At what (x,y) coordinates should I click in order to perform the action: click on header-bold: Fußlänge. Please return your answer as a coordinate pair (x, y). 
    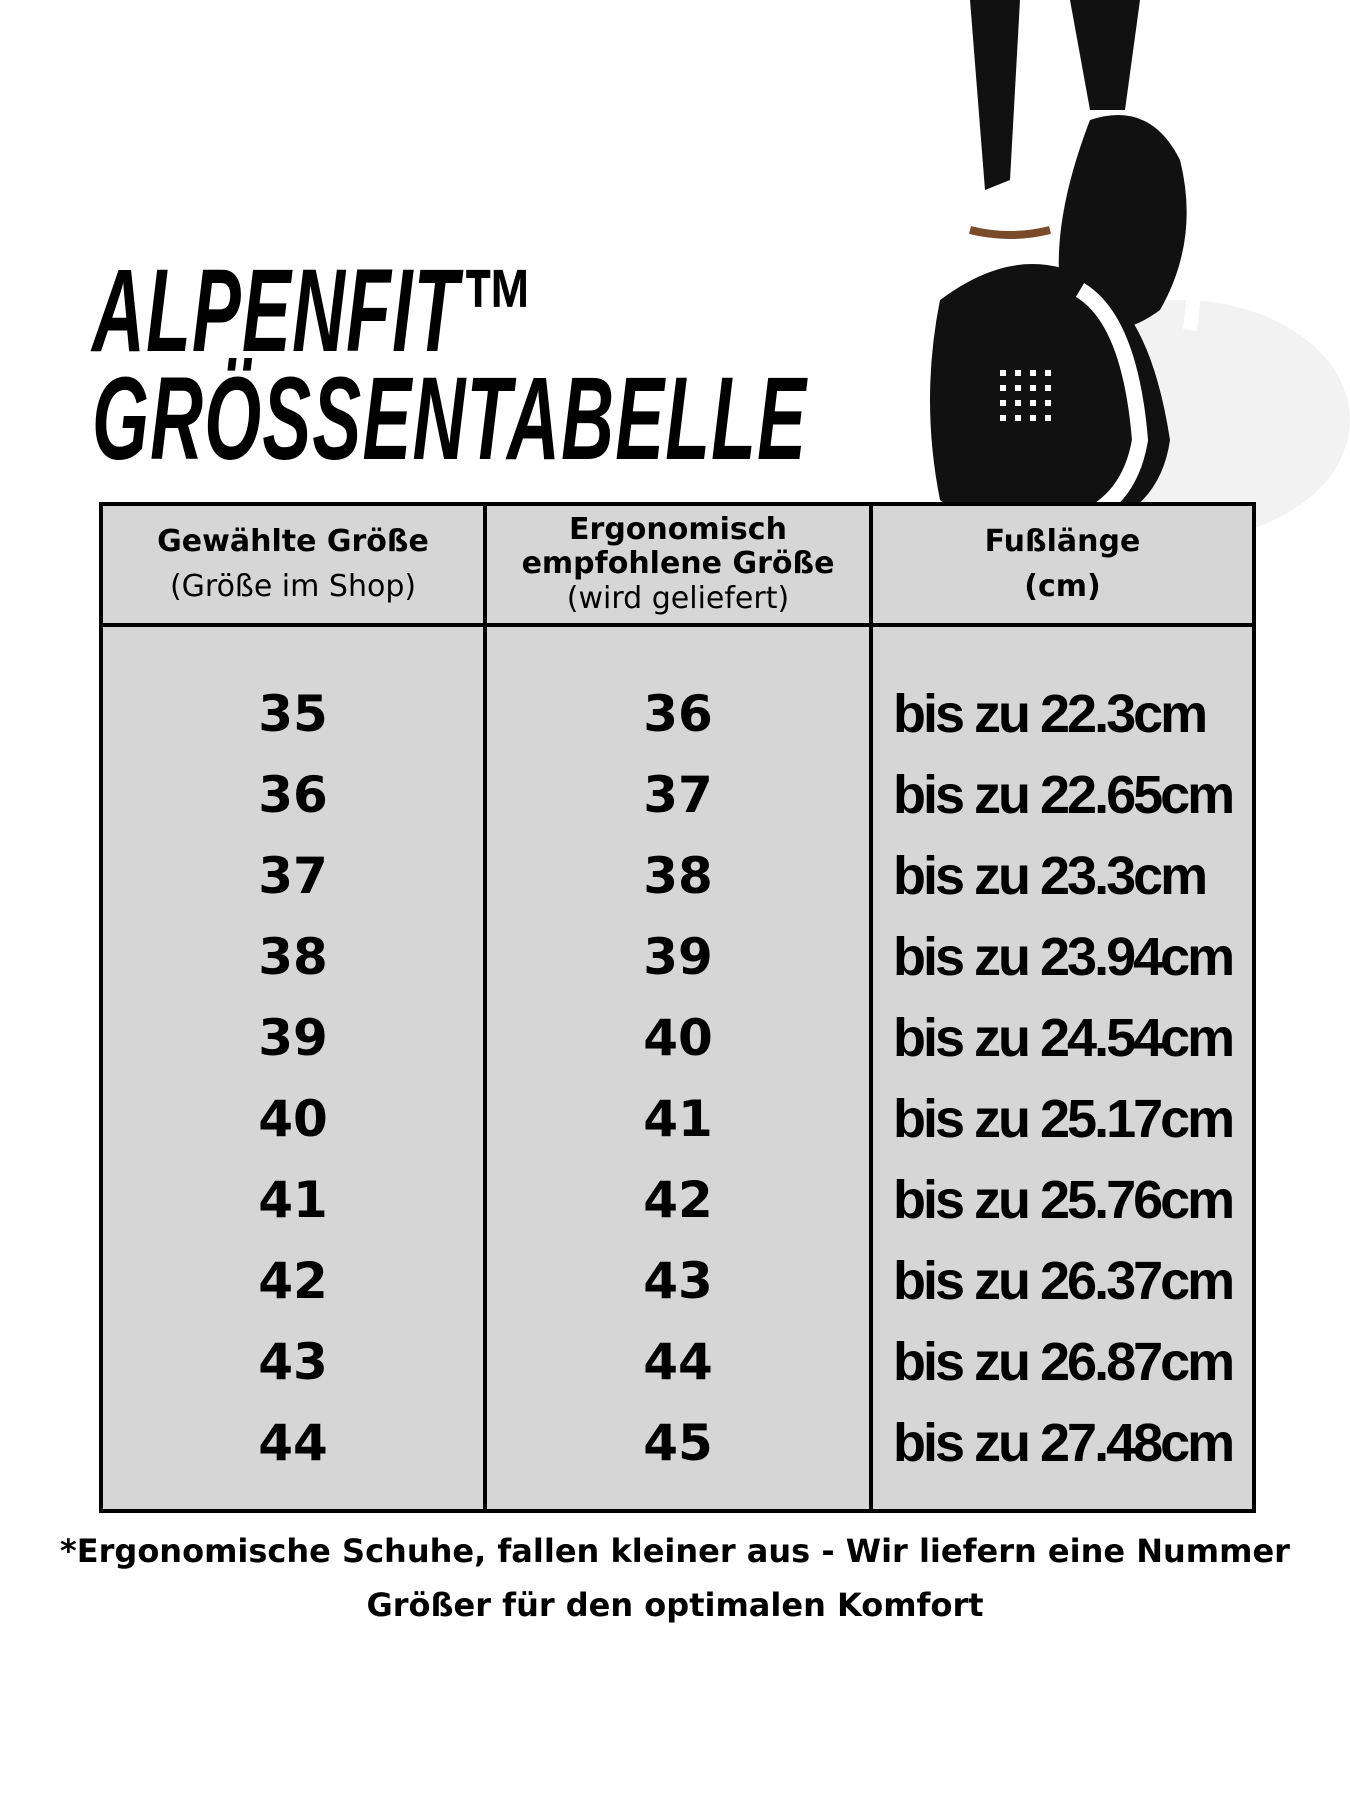
    Looking at the image, I should click on (1062, 541).